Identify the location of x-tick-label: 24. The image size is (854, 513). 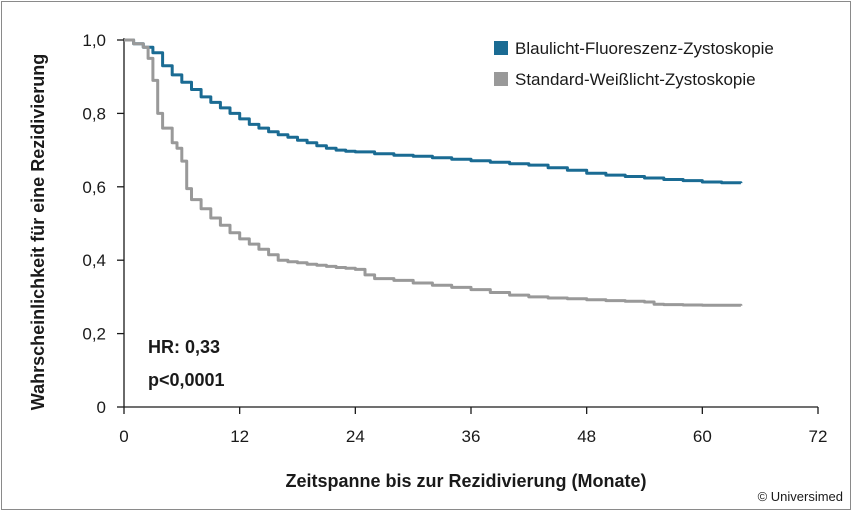
(355, 436).